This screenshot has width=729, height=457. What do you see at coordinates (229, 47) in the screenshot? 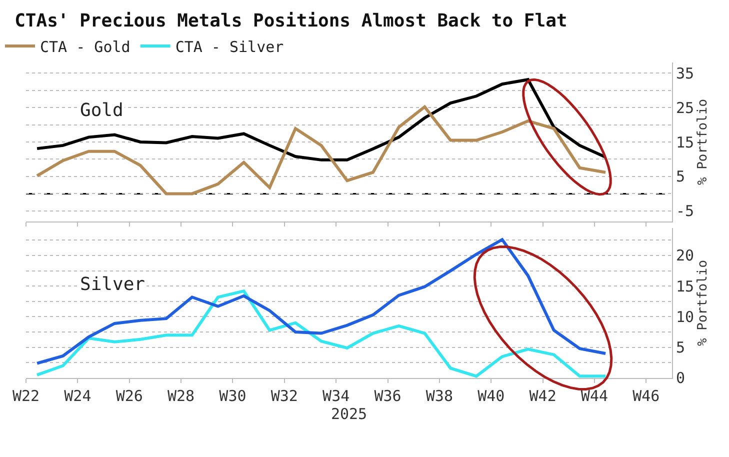
I see `legend-label: CTA - Silver` at bounding box center [229, 47].